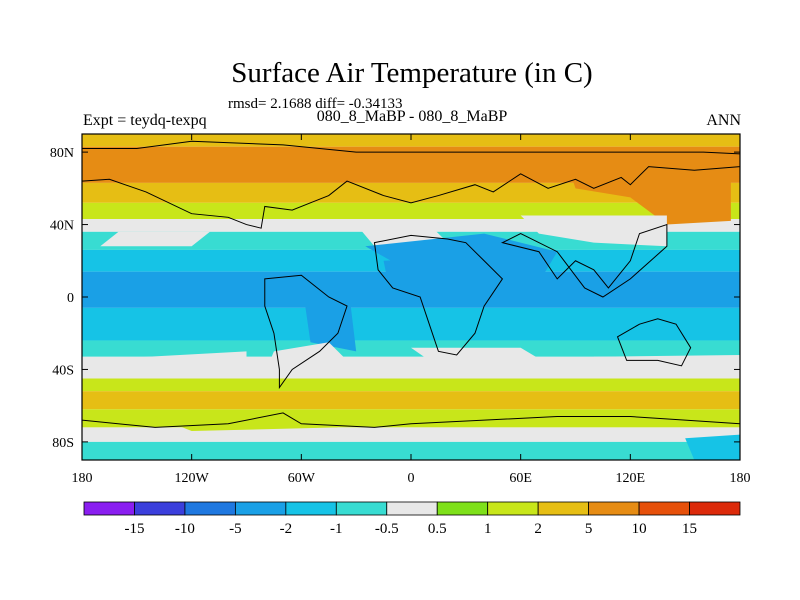 The width and height of the screenshot is (800, 600). I want to click on coastline-south-america, so click(306, 332).